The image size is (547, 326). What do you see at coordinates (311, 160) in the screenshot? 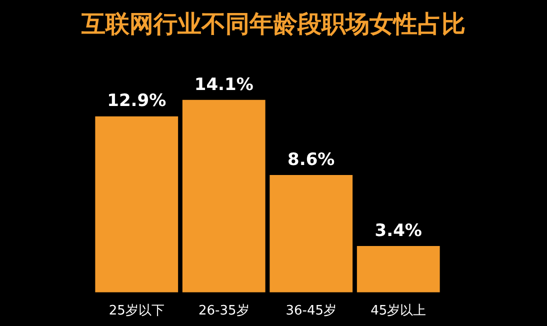
I see `data-label: 8.6%` at bounding box center [311, 160].